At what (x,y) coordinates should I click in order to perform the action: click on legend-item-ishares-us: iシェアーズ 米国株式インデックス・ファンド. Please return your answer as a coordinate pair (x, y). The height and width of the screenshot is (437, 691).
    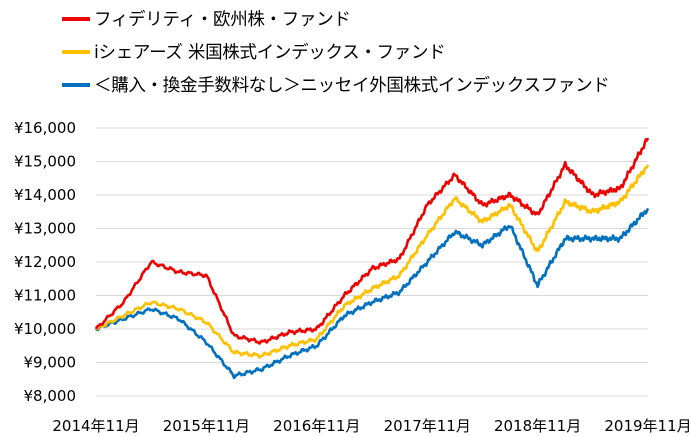
    Looking at the image, I should click on (335, 51).